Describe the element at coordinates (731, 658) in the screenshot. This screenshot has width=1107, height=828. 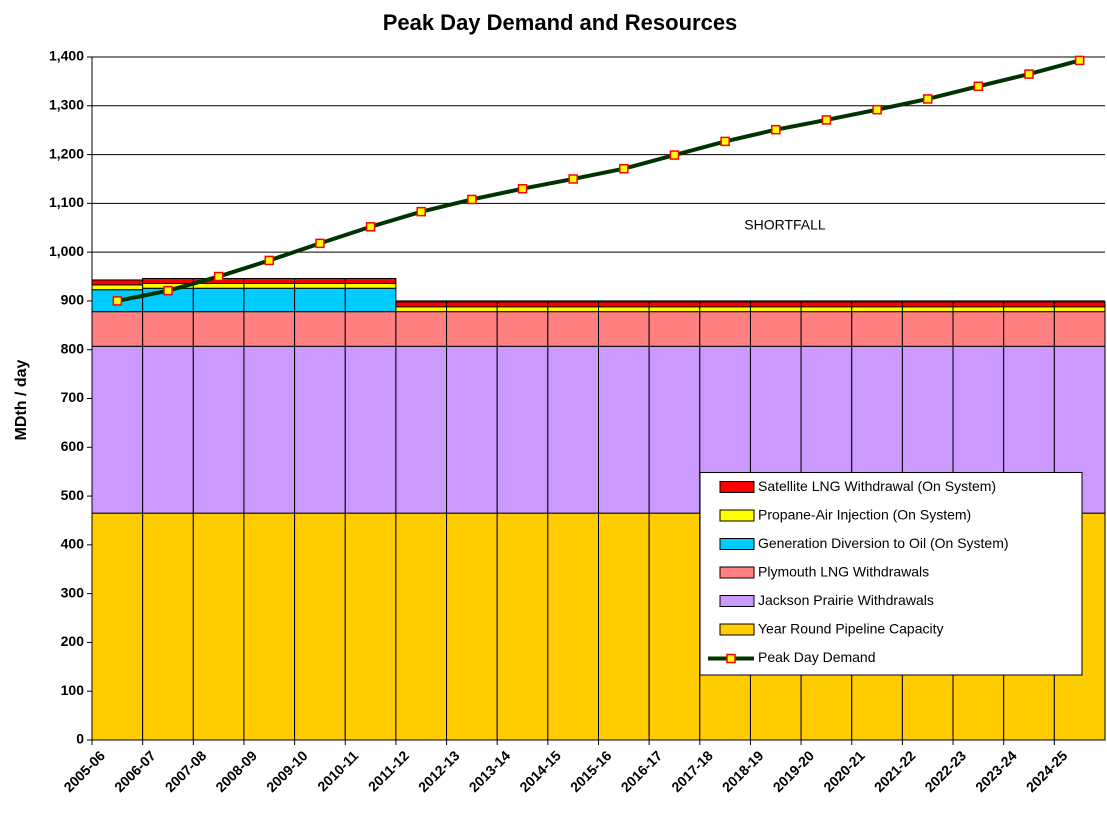
I see `legend-swatch-marker` at that location.